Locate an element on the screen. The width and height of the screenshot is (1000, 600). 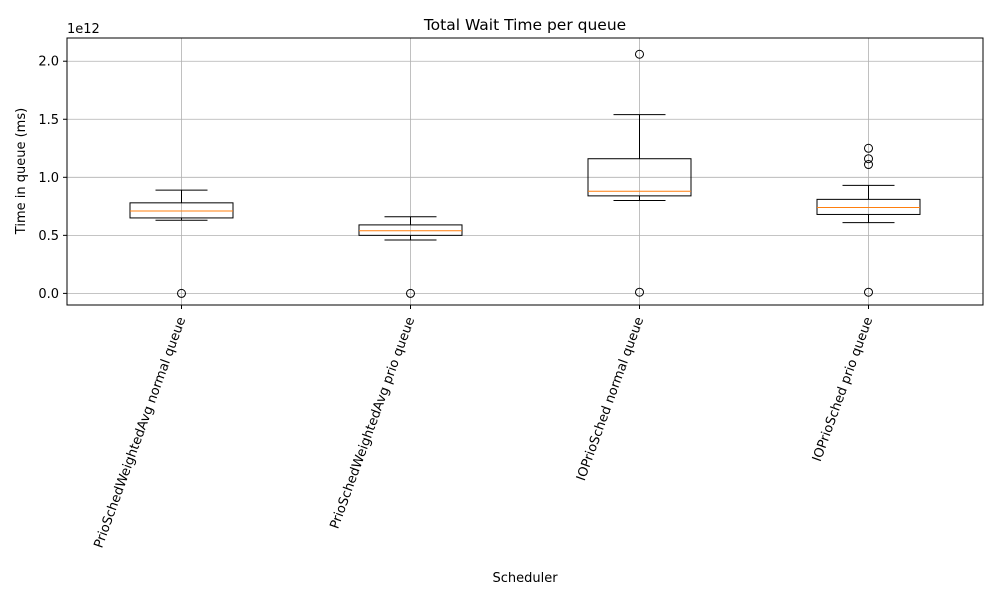
chart-title: Total Wait Time per queue is located at coordinates (524, 25).